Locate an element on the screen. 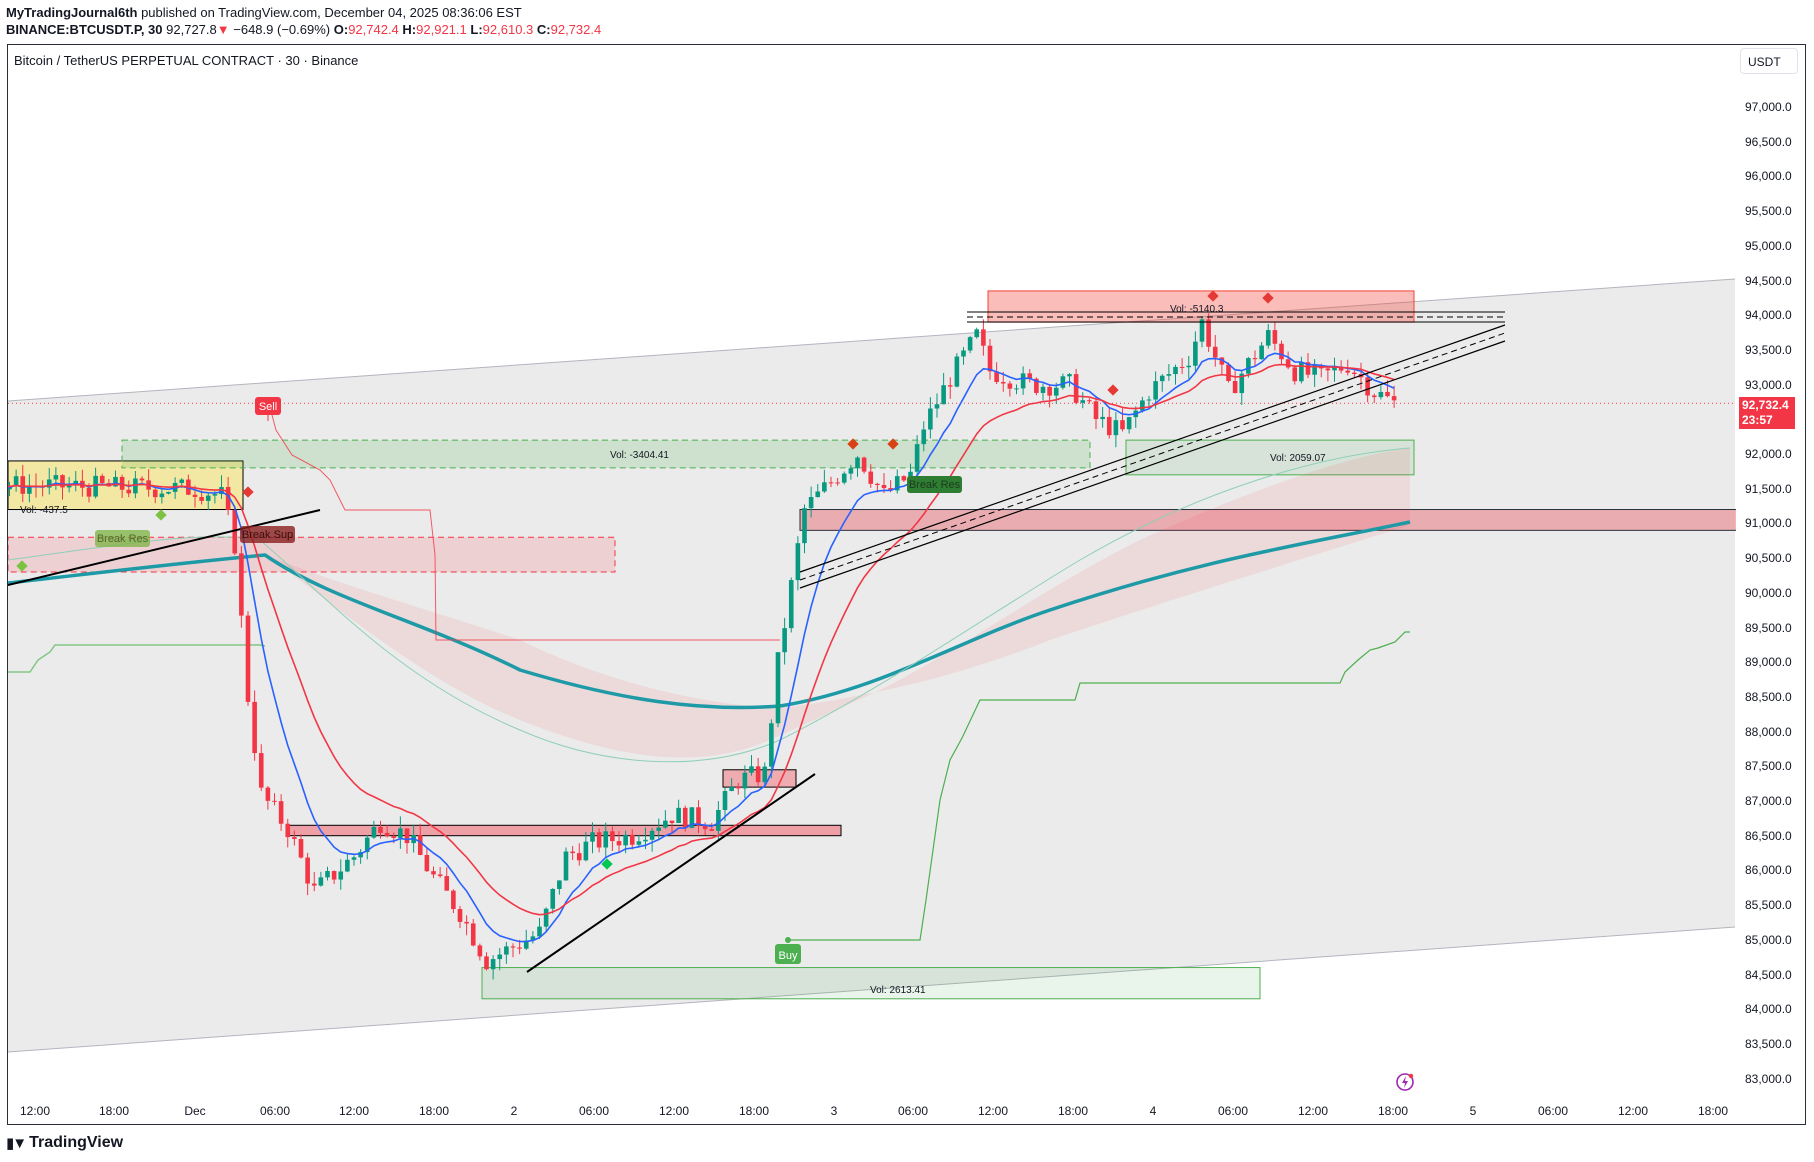 The width and height of the screenshot is (1814, 1162). vol-label-mid: Vol: -3404.41 is located at coordinates (639, 455).